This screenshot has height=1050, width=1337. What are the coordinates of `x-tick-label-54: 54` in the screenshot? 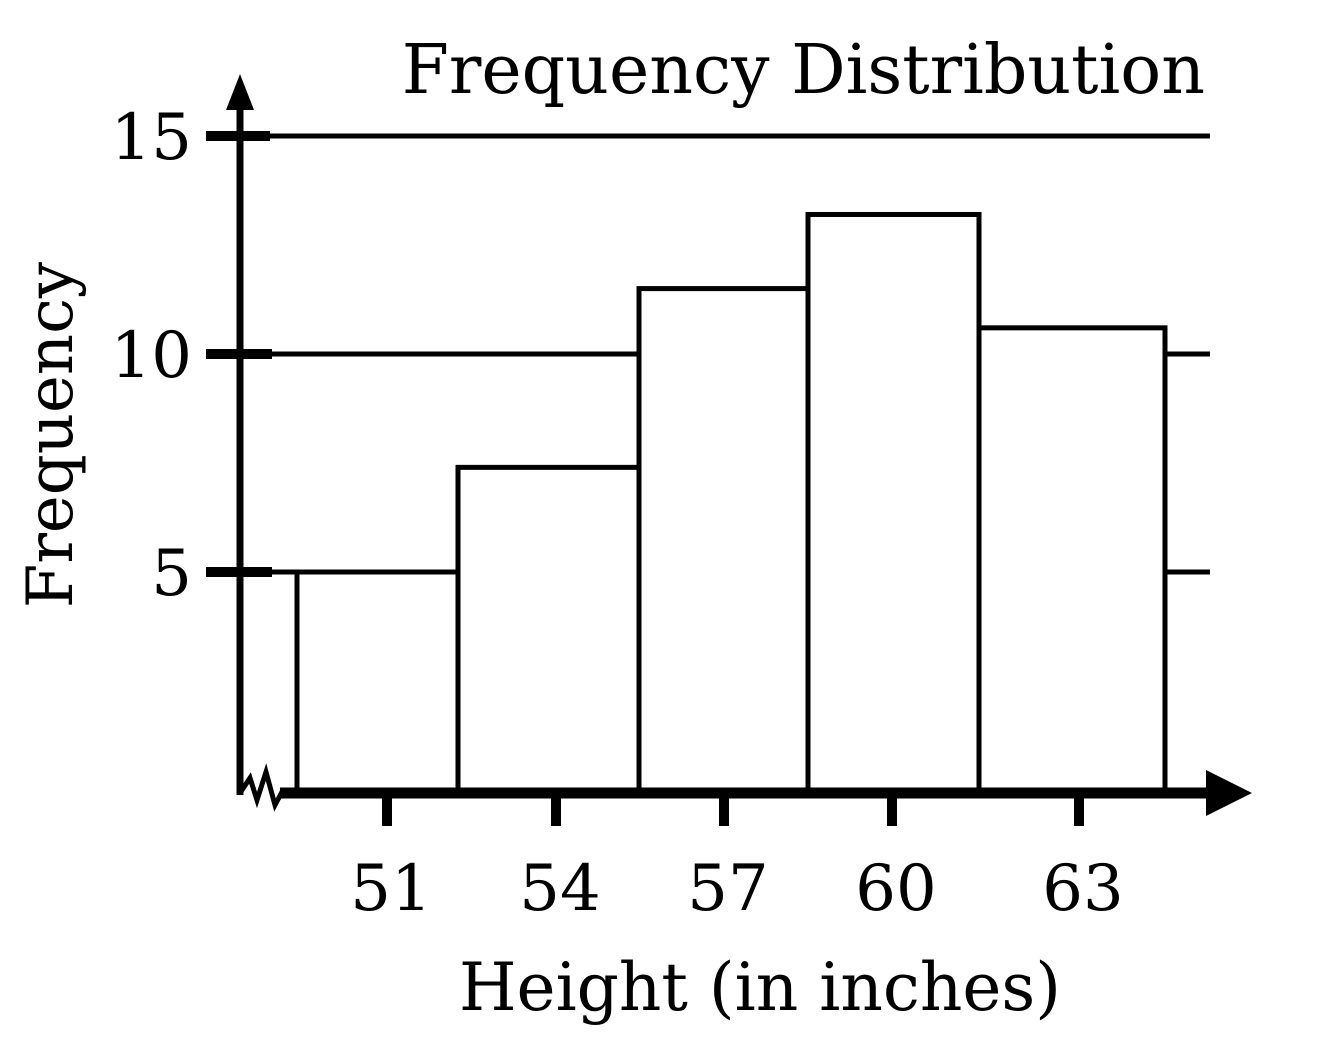 It's located at (559, 889).